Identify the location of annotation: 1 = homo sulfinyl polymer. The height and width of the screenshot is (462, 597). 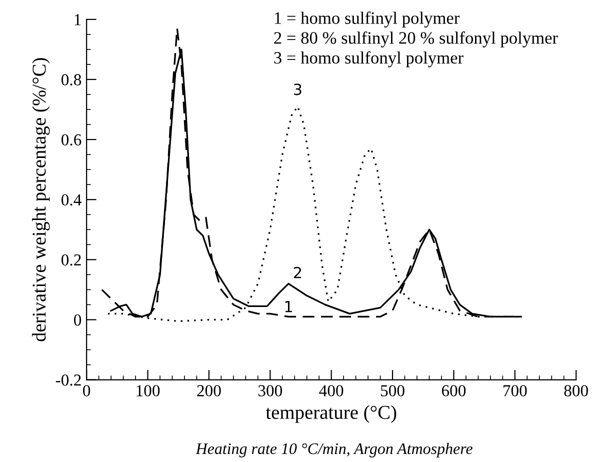
(367, 20).